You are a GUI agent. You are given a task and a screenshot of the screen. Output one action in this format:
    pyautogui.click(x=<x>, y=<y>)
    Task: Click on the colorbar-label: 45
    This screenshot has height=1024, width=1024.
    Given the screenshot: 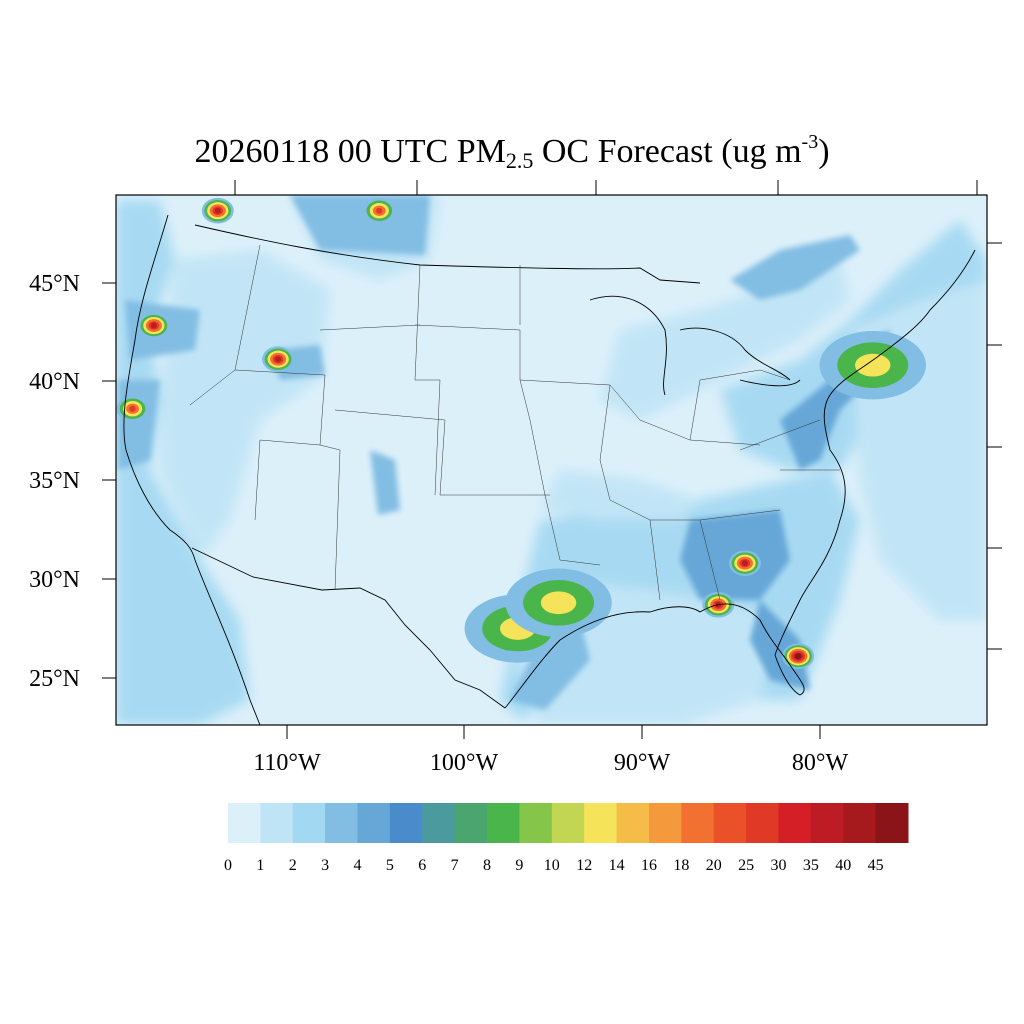 What is the action you would take?
    pyautogui.click(x=876, y=865)
    